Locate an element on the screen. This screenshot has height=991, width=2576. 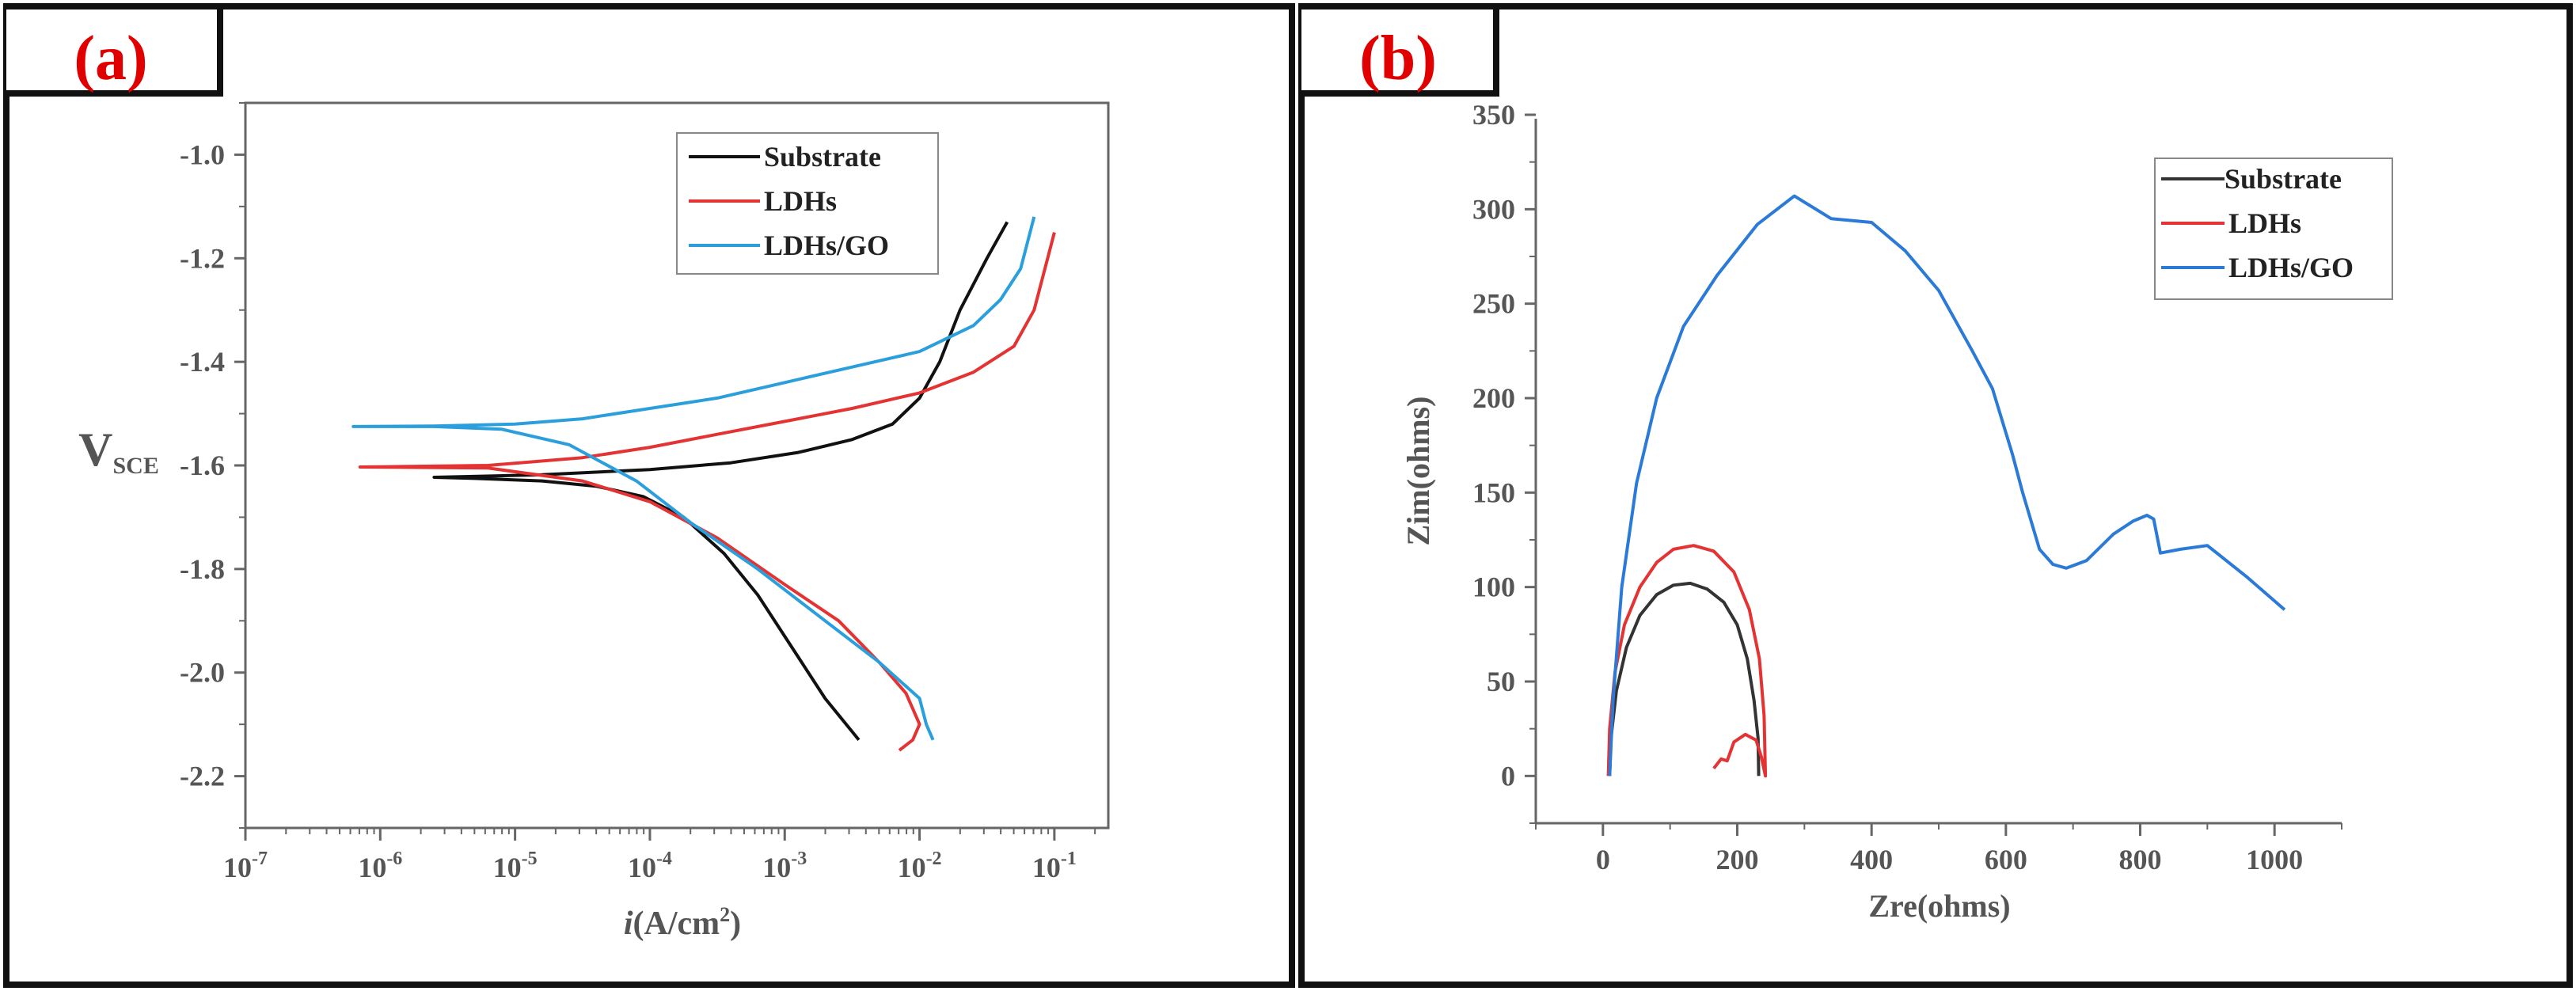
y-tick-label-b: 300 is located at coordinates (1494, 209).